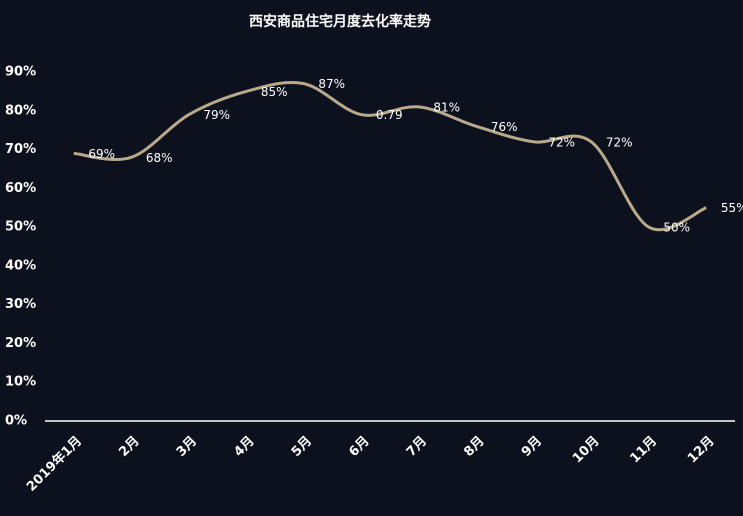  I want to click on y-tick-label: 40%, so click(20, 265).